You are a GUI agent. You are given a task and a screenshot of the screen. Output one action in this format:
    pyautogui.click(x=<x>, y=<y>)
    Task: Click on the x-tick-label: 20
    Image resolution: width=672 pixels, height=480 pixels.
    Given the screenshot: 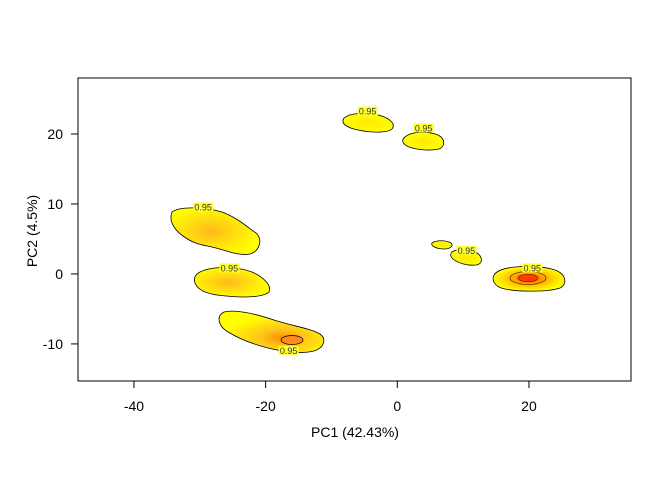 What is the action you would take?
    pyautogui.click(x=529, y=406)
    